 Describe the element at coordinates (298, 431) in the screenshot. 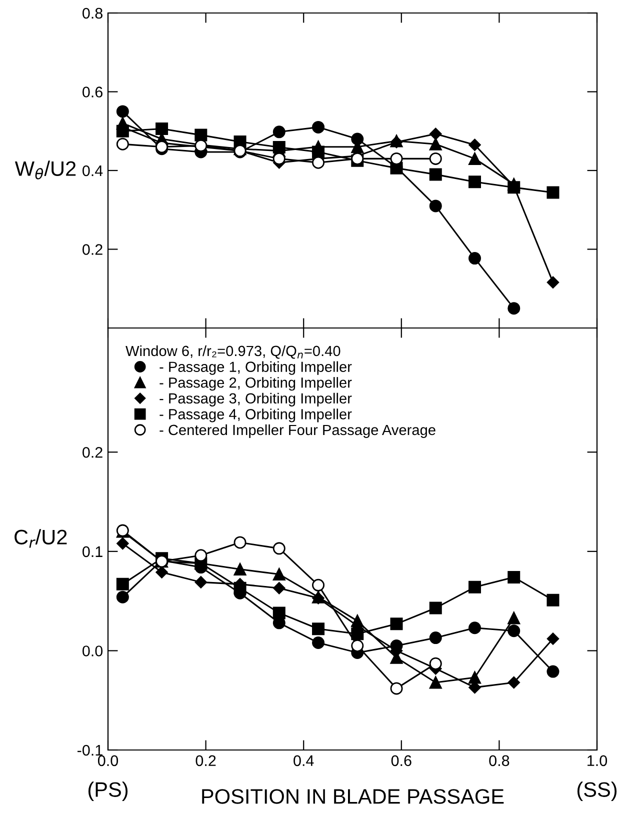

I see `legend-label: - Centered Impeller Four Passage Average` at that location.